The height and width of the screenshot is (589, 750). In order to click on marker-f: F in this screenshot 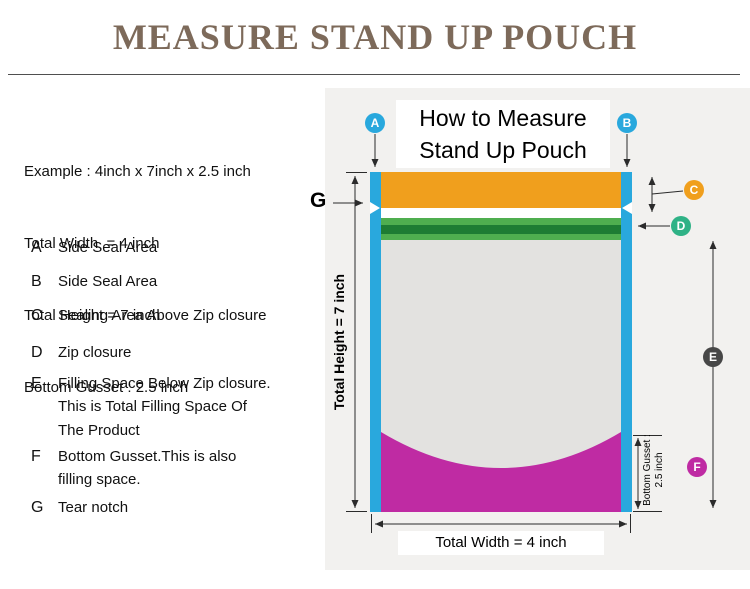, I will do `click(697, 467)`.